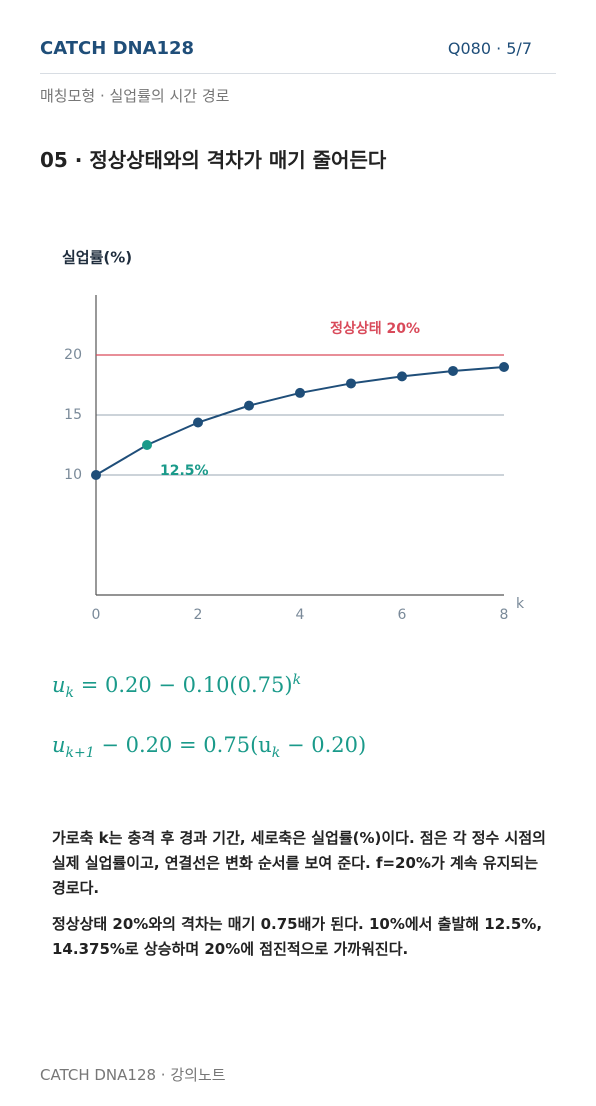 The image size is (596, 1106). Describe the element at coordinates (213, 160) in the screenshot. I see `section-title: 05 · 정상상태와의 격차가 매기 줄어든다` at that location.